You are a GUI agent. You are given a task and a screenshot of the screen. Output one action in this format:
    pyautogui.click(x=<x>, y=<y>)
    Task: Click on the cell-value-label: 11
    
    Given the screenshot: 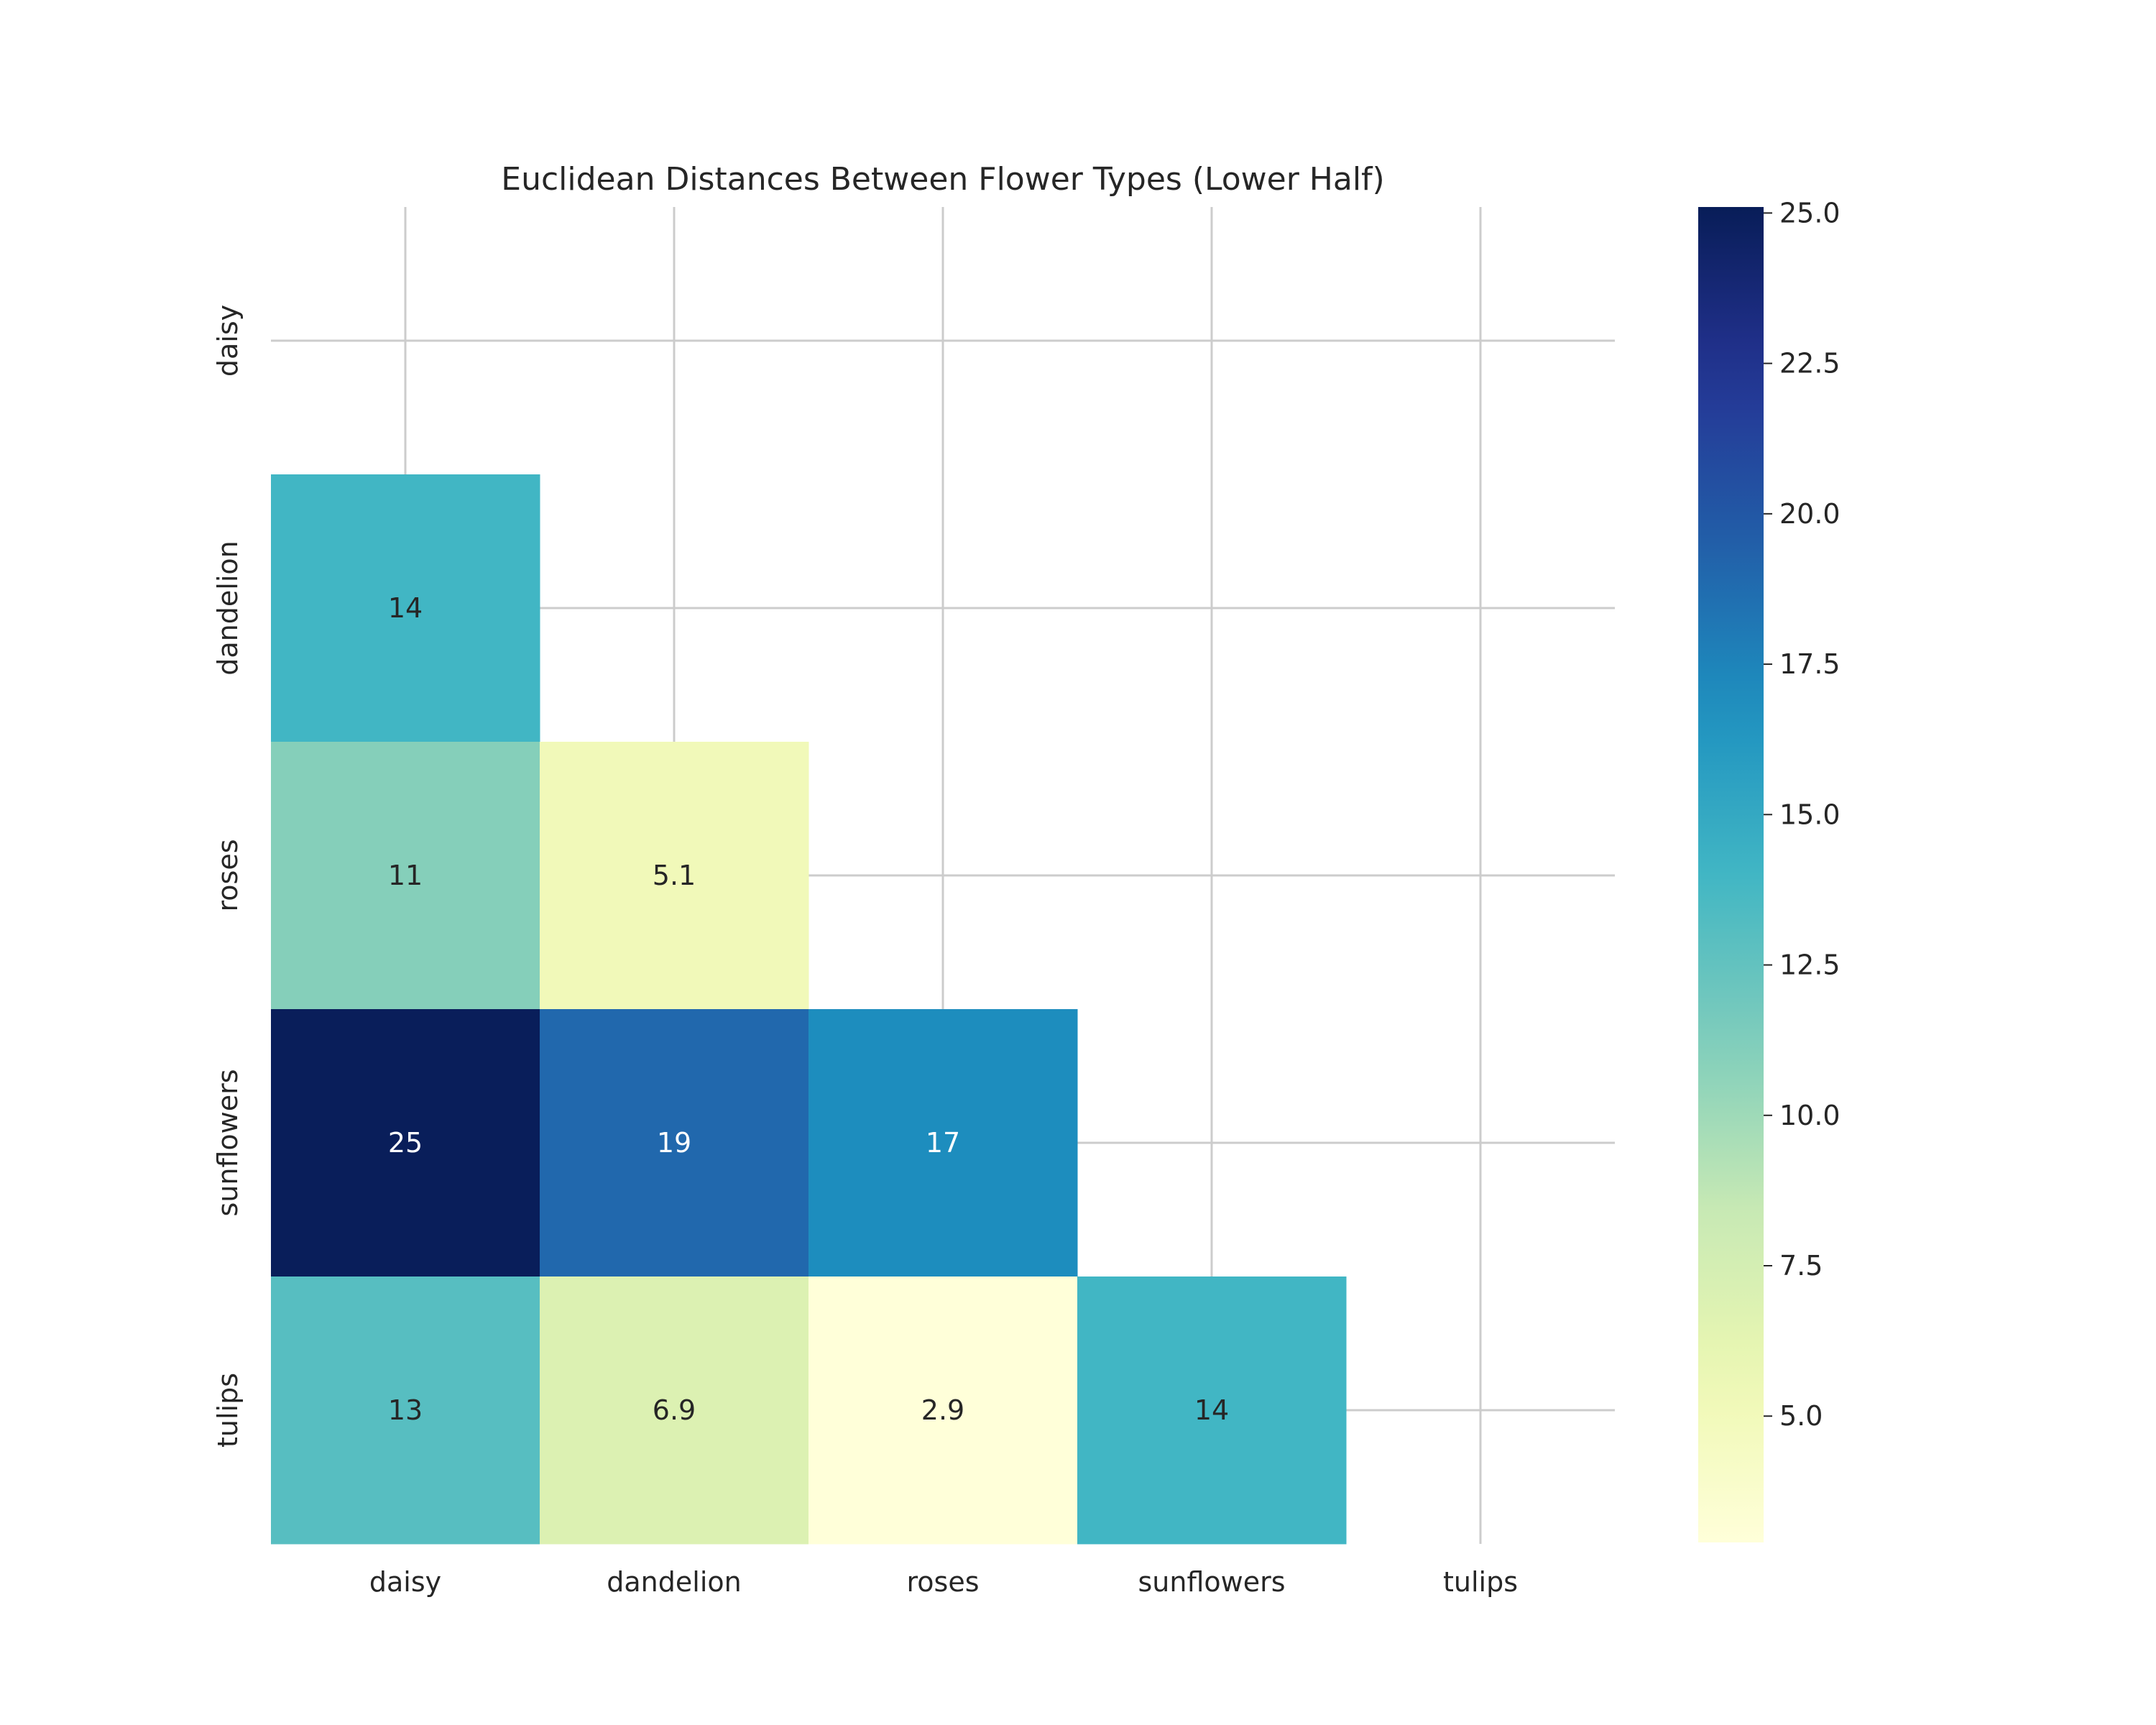 What is the action you would take?
    pyautogui.click(x=405, y=875)
    